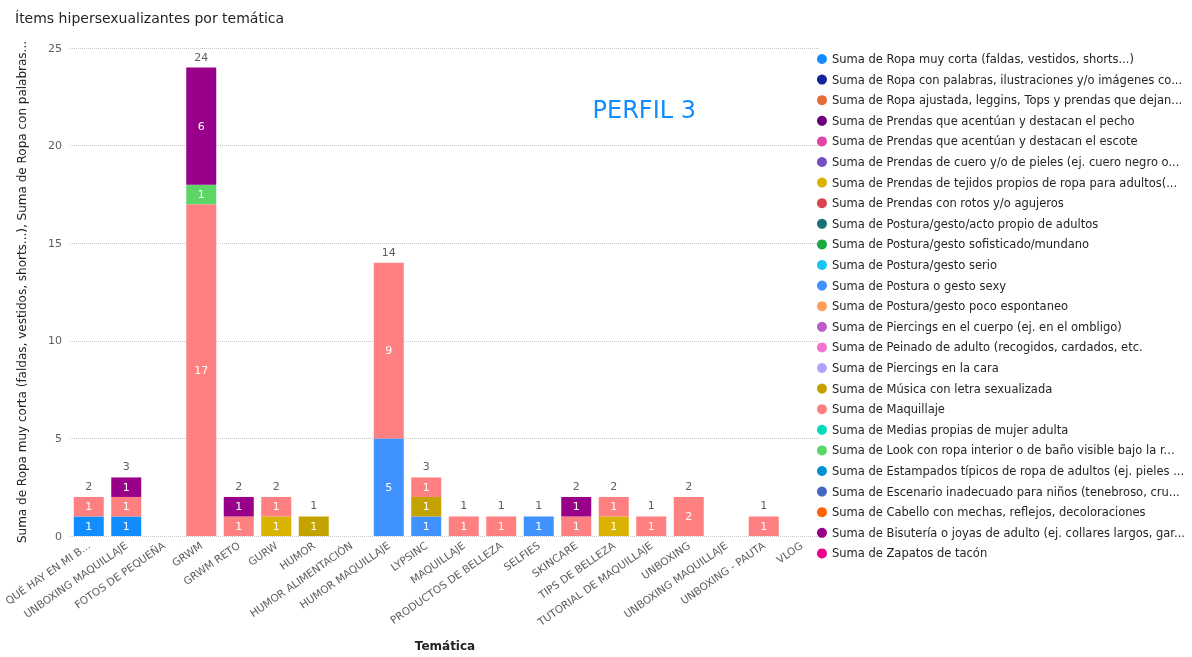  Describe the element at coordinates (942, 388) in the screenshot. I see `legend-label: Suma de Música con letra sexualizada` at that location.